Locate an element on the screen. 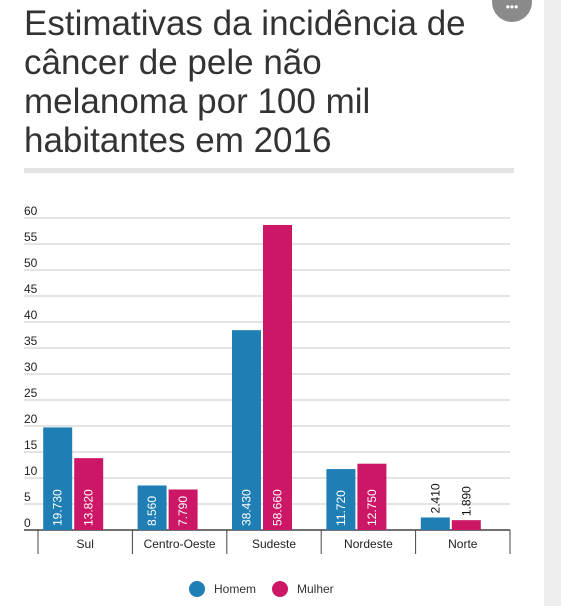  bar-value-label: 19.730 is located at coordinates (58, 507).